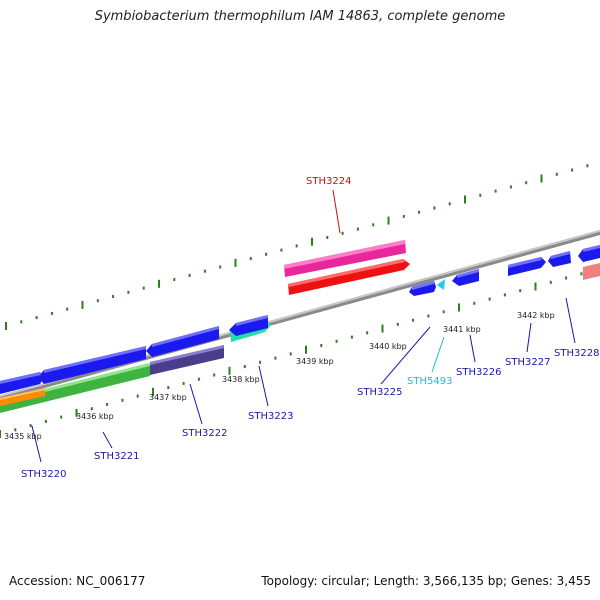 This screenshot has height=600, width=600. What do you see at coordinates (589, 253) in the screenshot?
I see `gene-STH3228` at bounding box center [589, 253].